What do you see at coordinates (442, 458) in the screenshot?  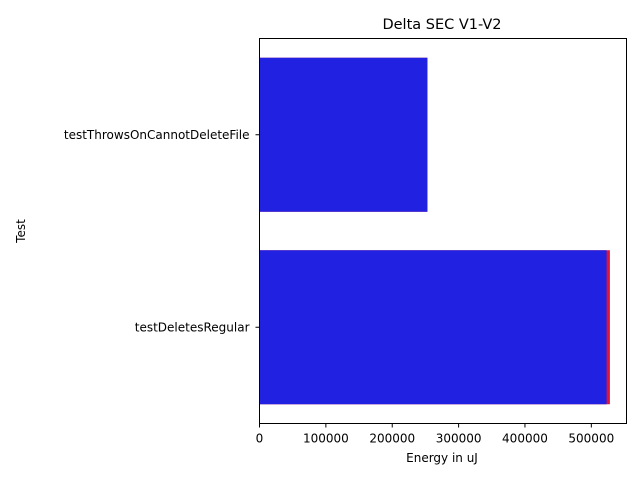 I see `x-axis-label: Energy in uJ` at bounding box center [442, 458].